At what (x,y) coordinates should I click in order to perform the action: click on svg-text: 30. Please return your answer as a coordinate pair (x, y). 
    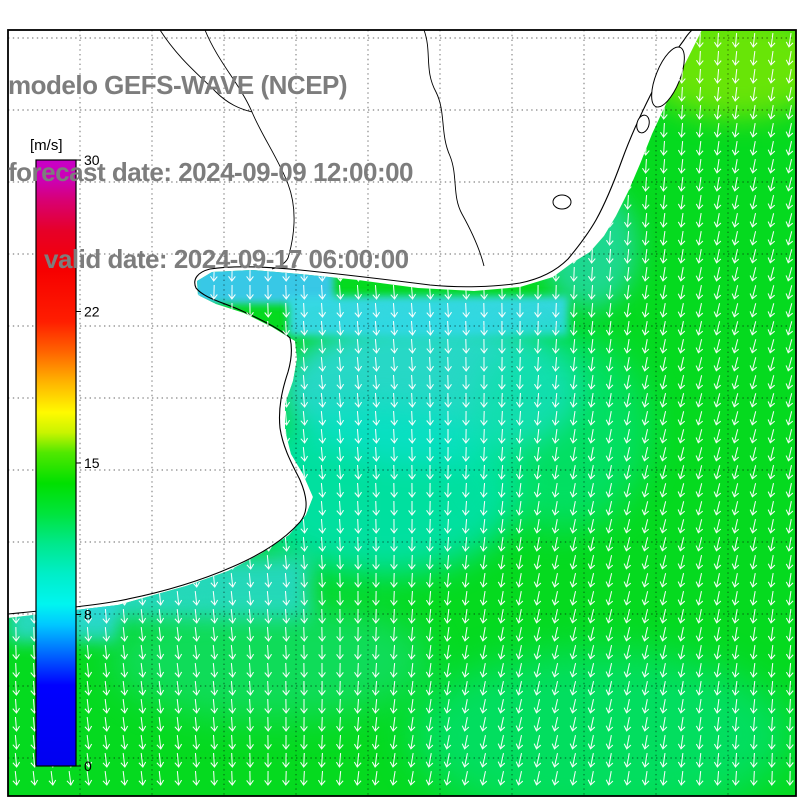
    Looking at the image, I should click on (92, 160).